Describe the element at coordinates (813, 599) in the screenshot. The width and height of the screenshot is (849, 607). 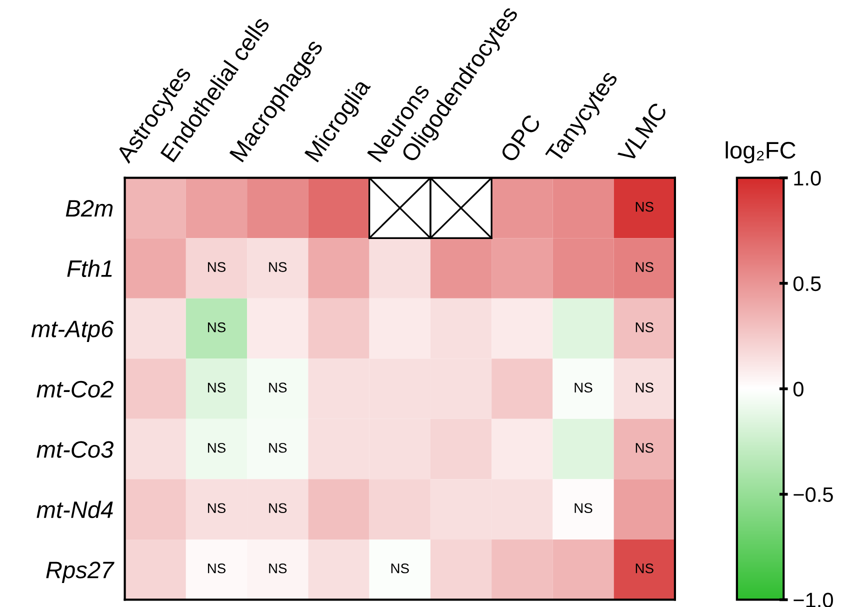
I see `color-bar-label: −1.0` at that location.